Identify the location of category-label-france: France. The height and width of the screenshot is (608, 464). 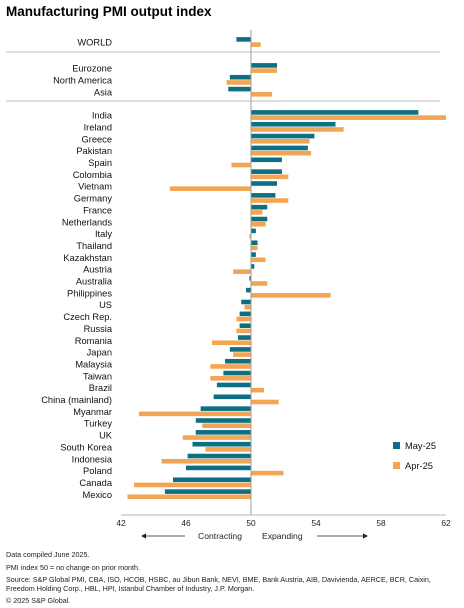
(97, 210).